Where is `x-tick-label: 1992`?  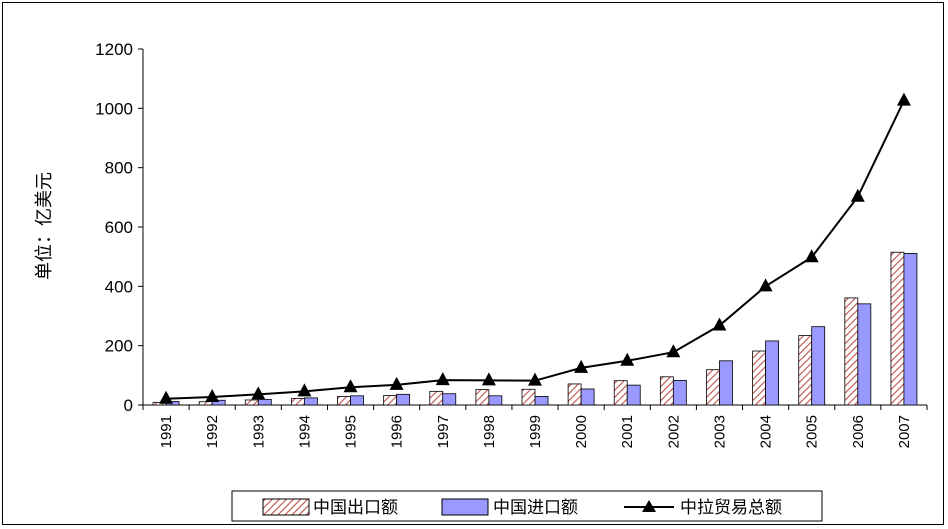 x-tick-label: 1992 is located at coordinates (212, 431).